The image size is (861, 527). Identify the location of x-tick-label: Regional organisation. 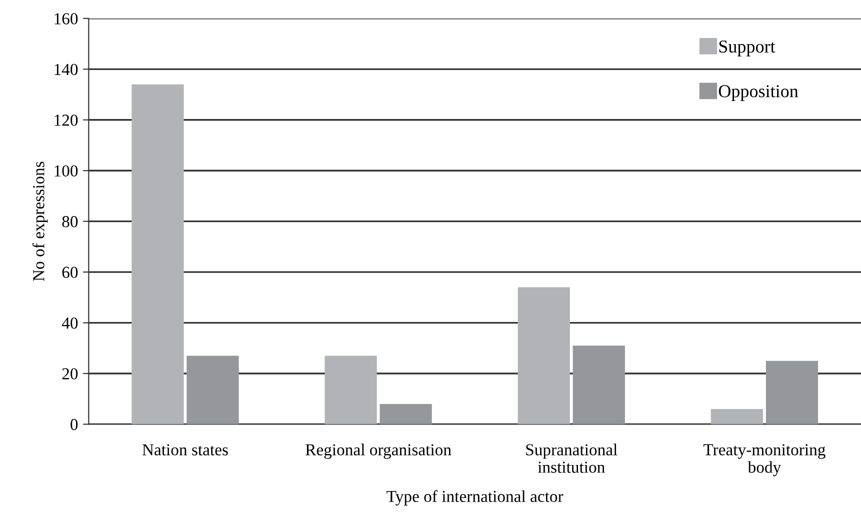
(379, 451).